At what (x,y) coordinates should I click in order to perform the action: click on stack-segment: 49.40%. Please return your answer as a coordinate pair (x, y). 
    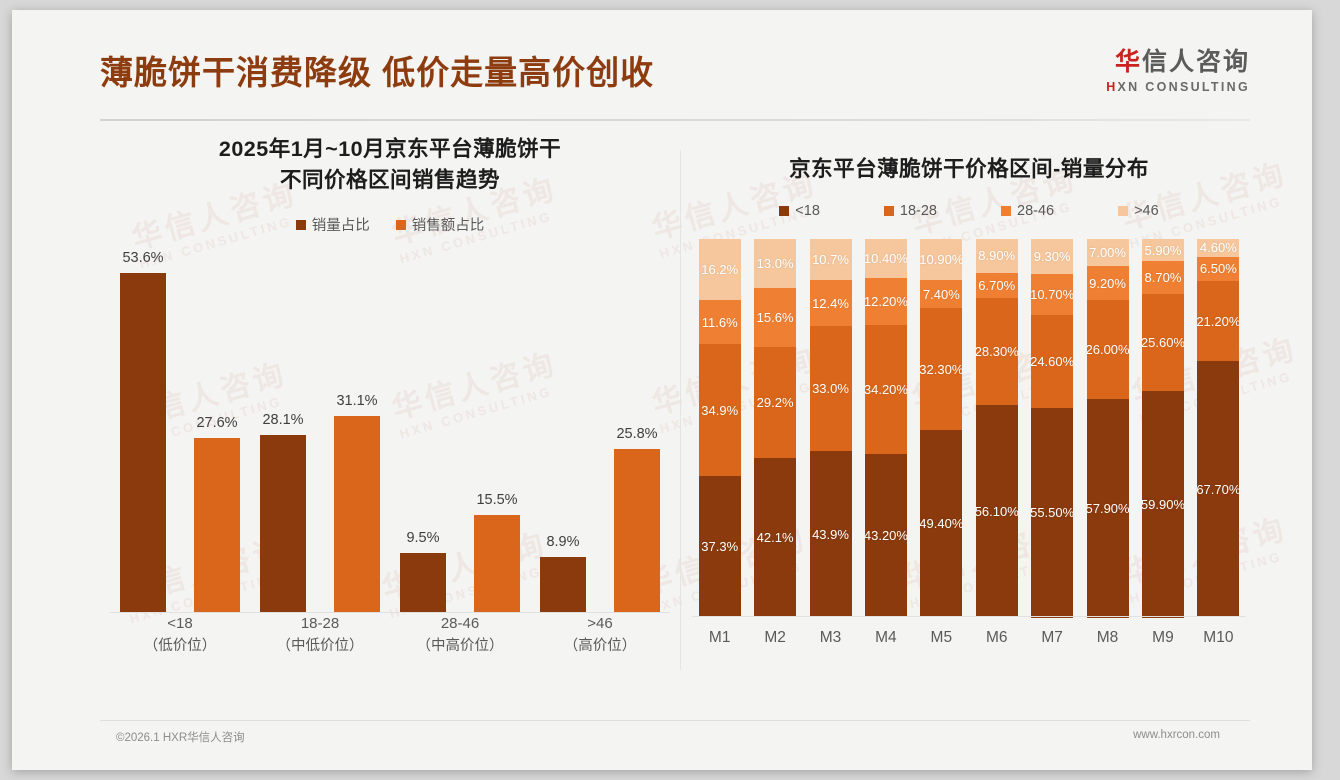
    Looking at the image, I should click on (941, 524).